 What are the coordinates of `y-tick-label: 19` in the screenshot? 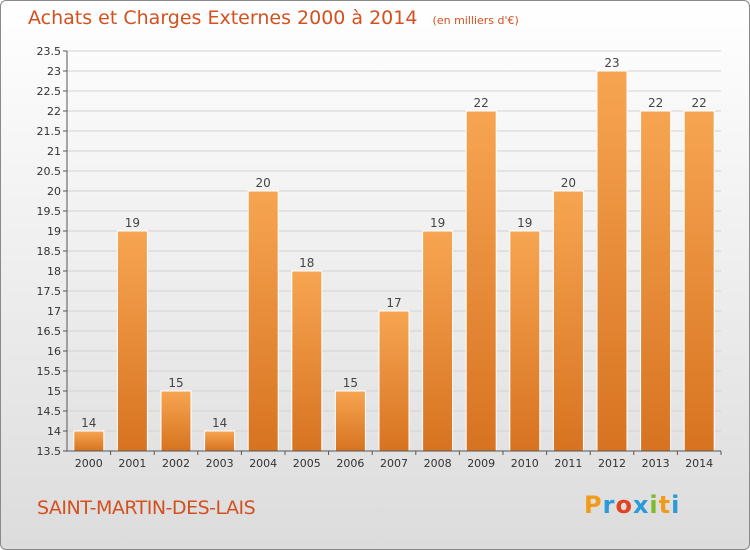 It's located at (54, 231).